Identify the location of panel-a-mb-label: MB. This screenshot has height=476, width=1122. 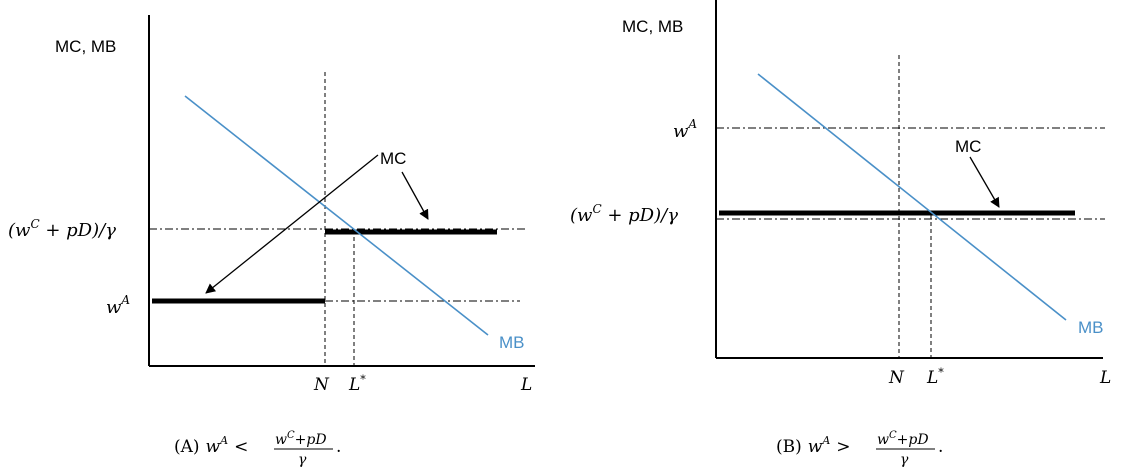
(512, 342).